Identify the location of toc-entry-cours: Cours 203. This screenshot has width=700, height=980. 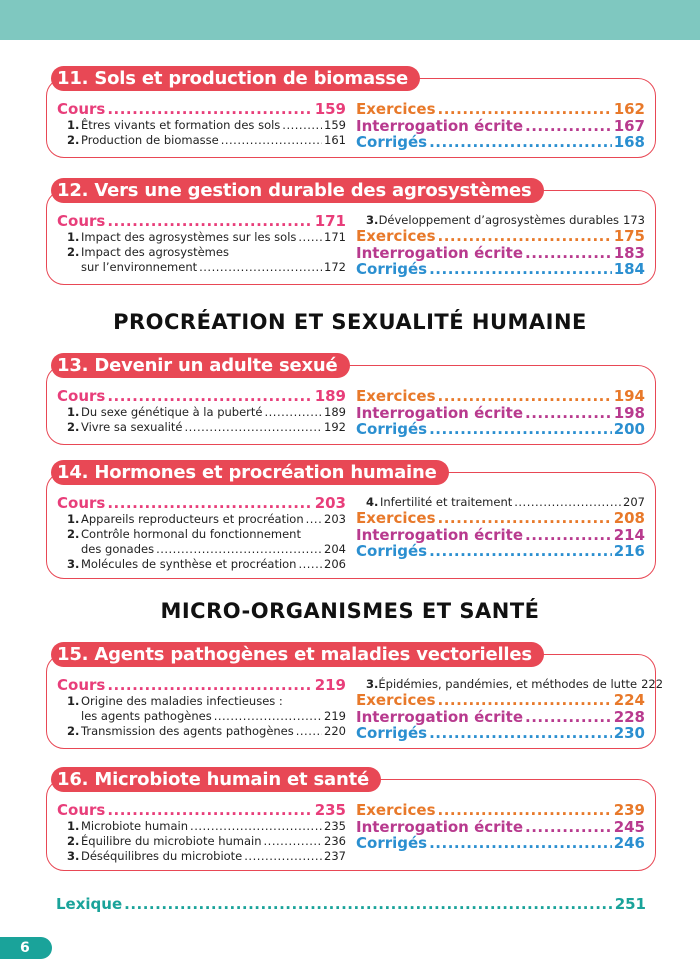
(201, 503).